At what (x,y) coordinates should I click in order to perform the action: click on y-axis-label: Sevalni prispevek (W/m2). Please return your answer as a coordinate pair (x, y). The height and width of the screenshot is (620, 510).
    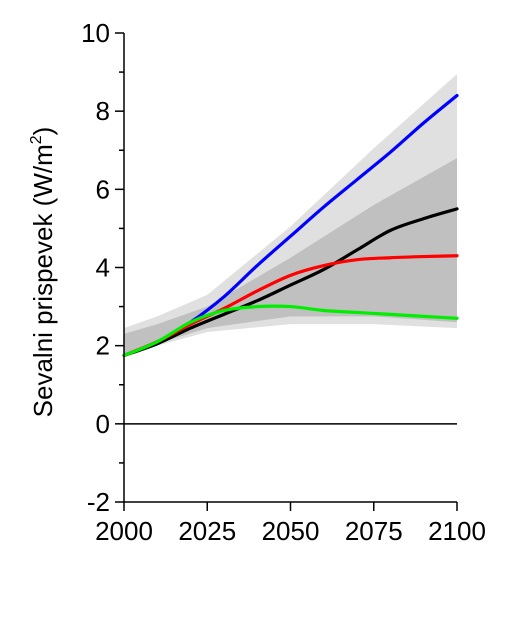
    Looking at the image, I should click on (43, 272).